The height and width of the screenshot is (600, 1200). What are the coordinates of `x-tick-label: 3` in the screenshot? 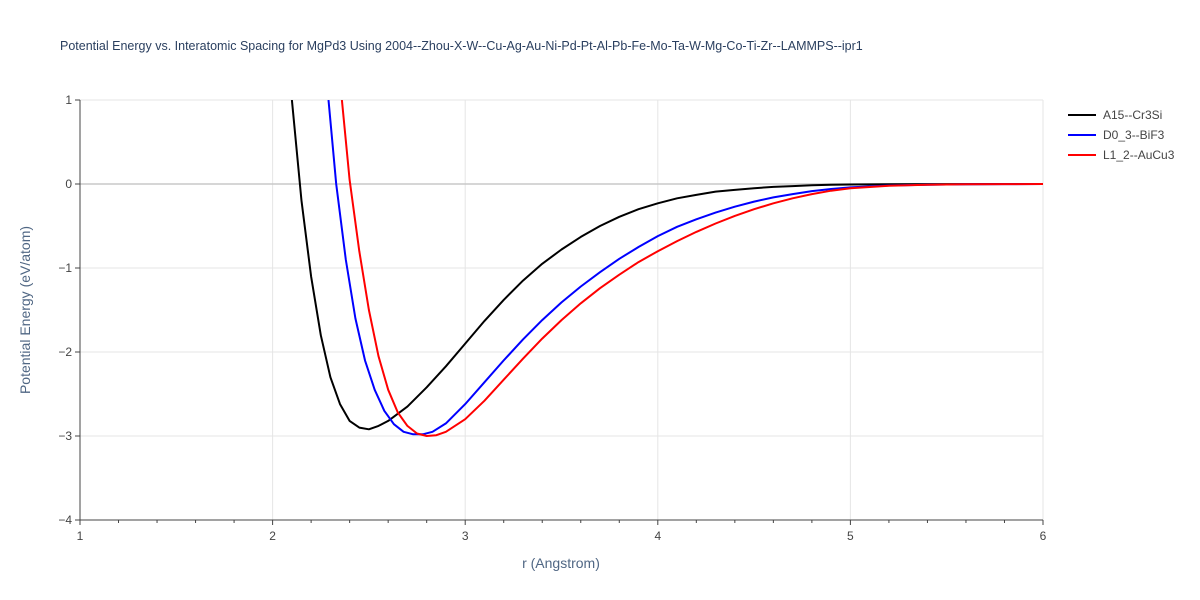 It's located at (465, 536).